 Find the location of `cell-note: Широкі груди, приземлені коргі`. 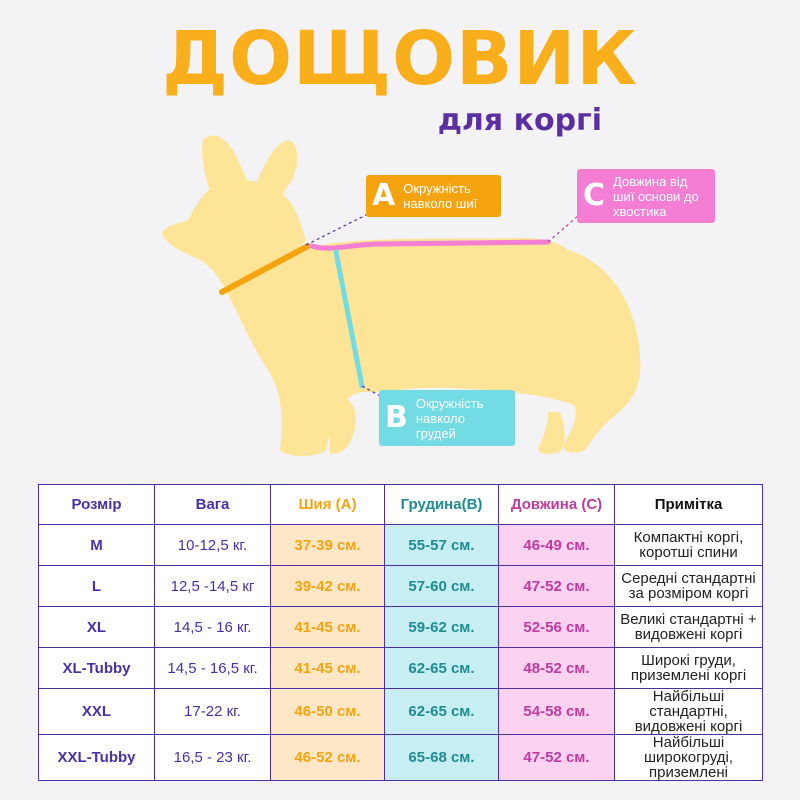

cell-note: Широкі груди, приземлені коргі is located at coordinates (688, 668).